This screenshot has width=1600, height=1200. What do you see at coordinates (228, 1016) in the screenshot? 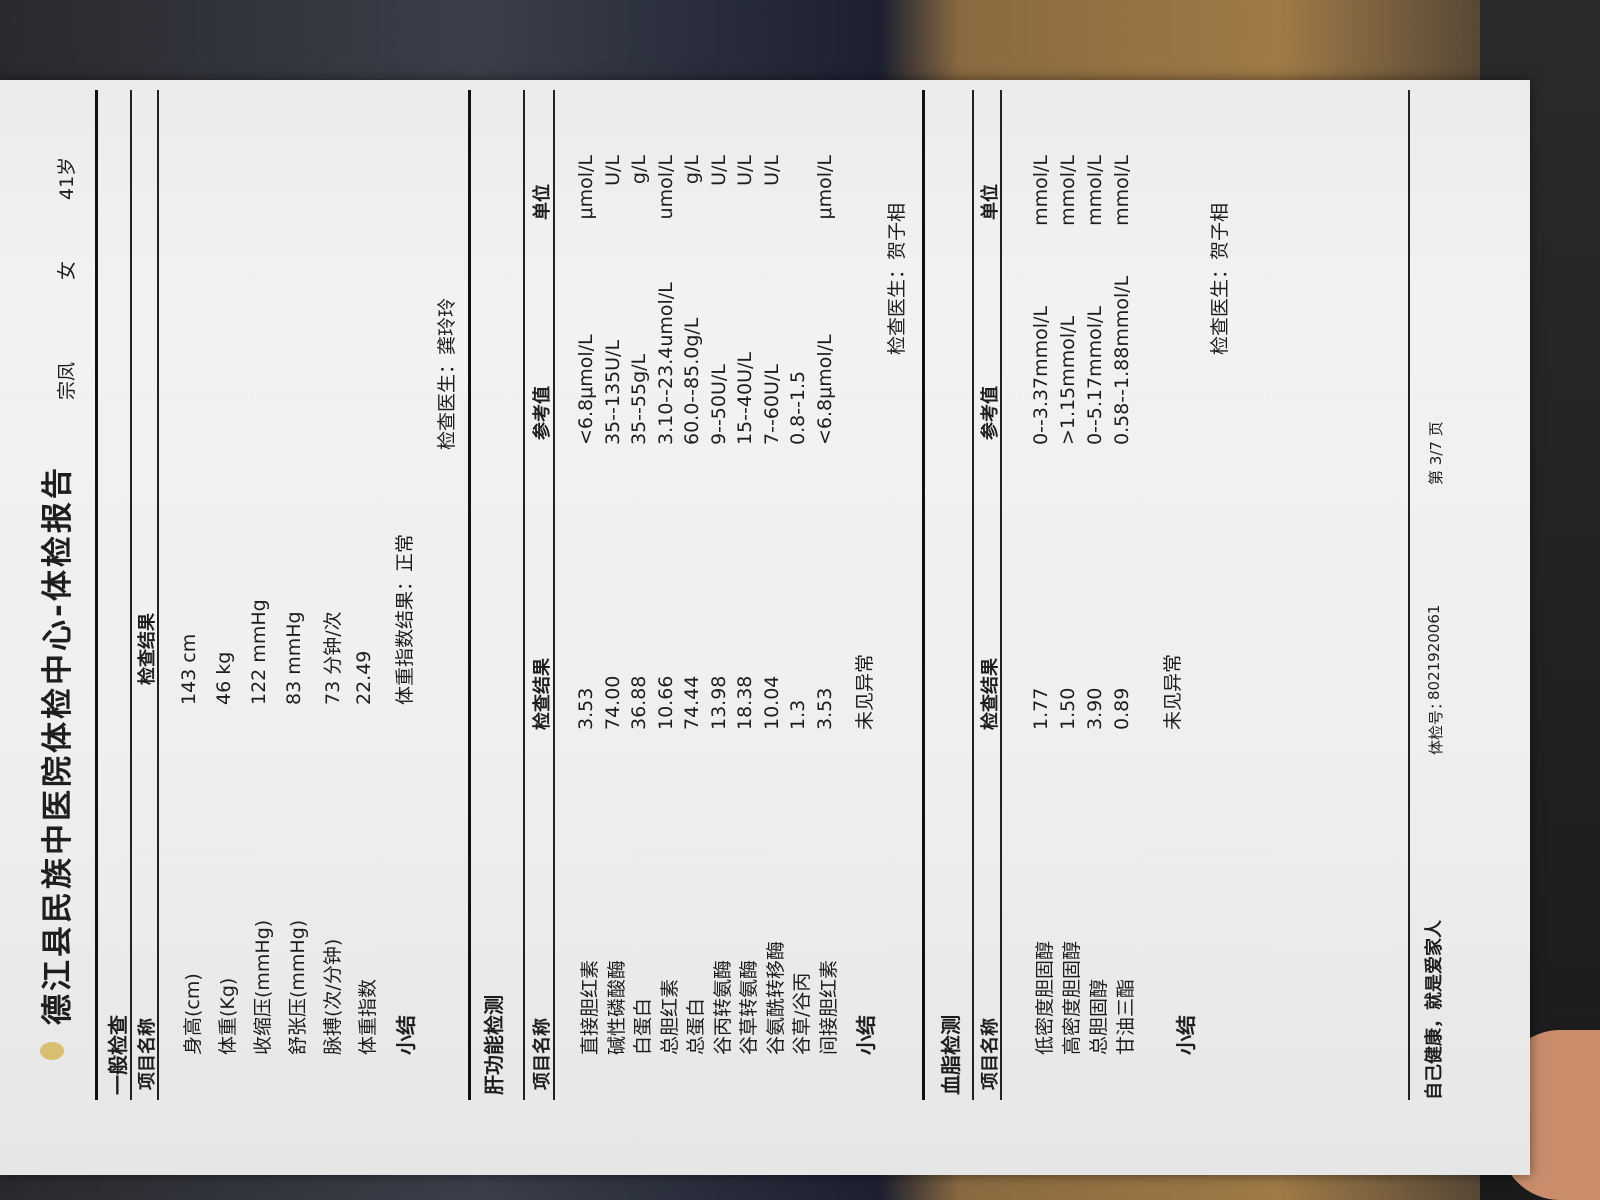
I see `row-item-name: 体重(Kg)` at bounding box center [228, 1016].